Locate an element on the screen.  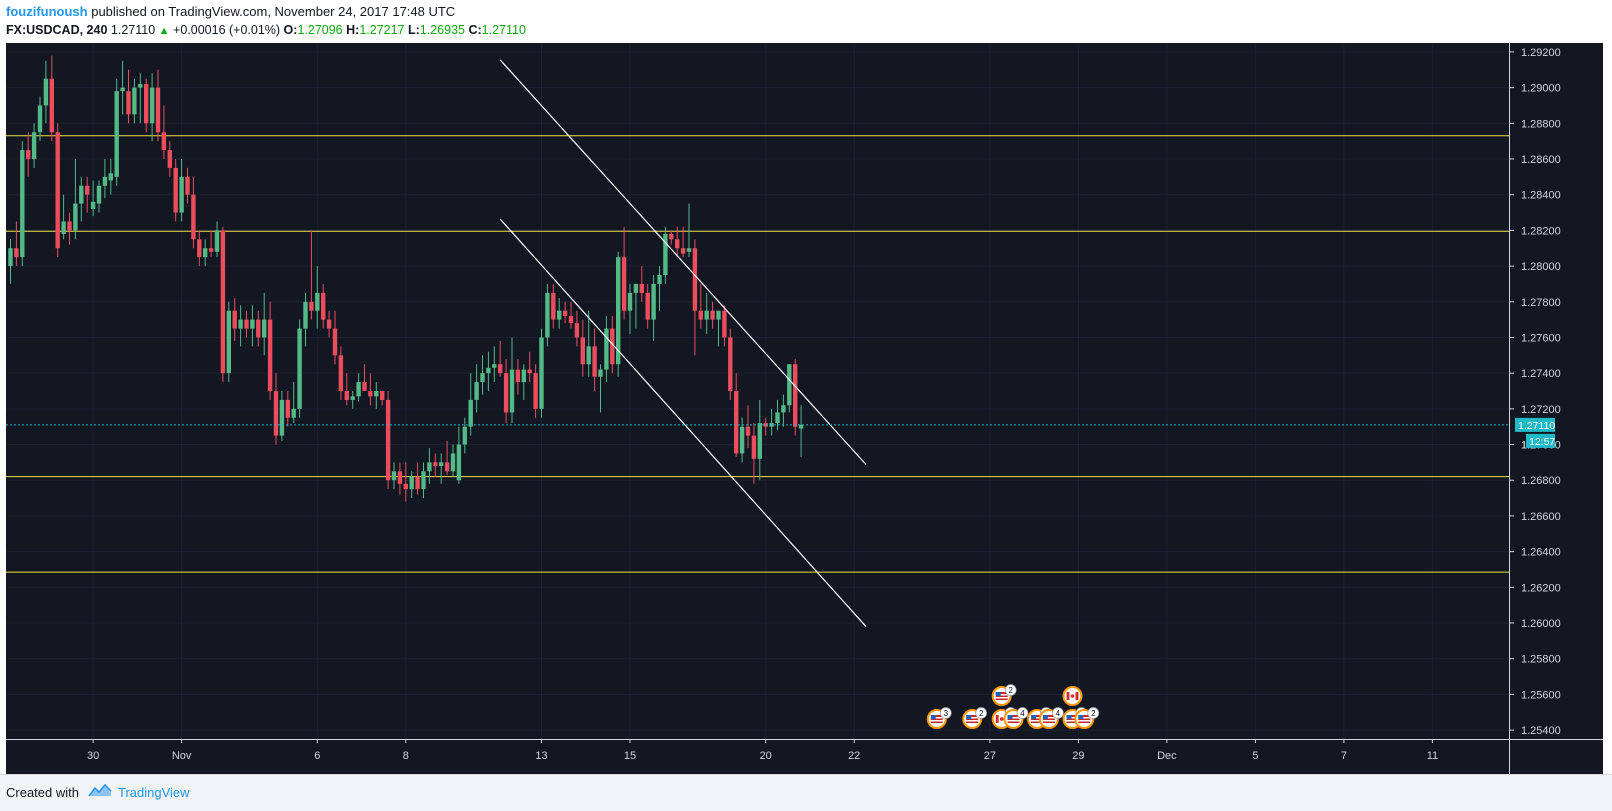
author-link: fouzifunoush is located at coordinates (47, 11).